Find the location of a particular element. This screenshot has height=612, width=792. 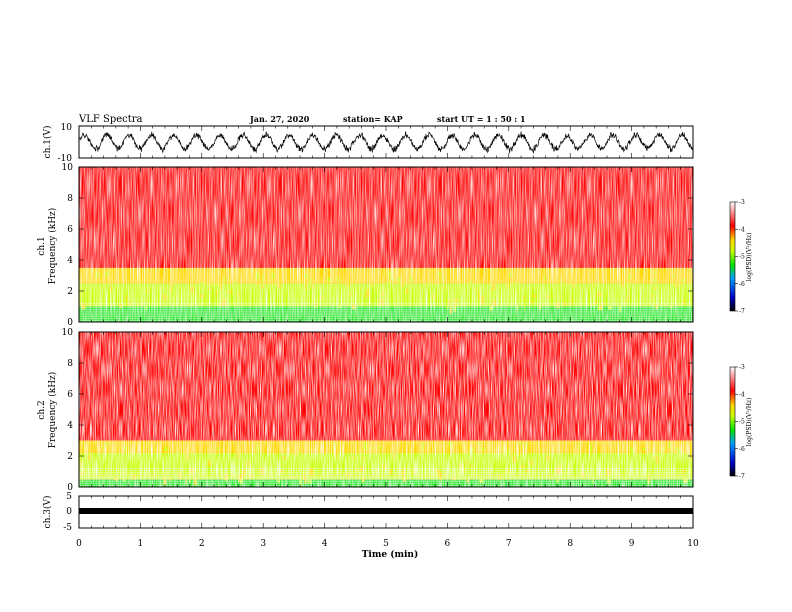

ch1-waveform-line is located at coordinates (386, 143).